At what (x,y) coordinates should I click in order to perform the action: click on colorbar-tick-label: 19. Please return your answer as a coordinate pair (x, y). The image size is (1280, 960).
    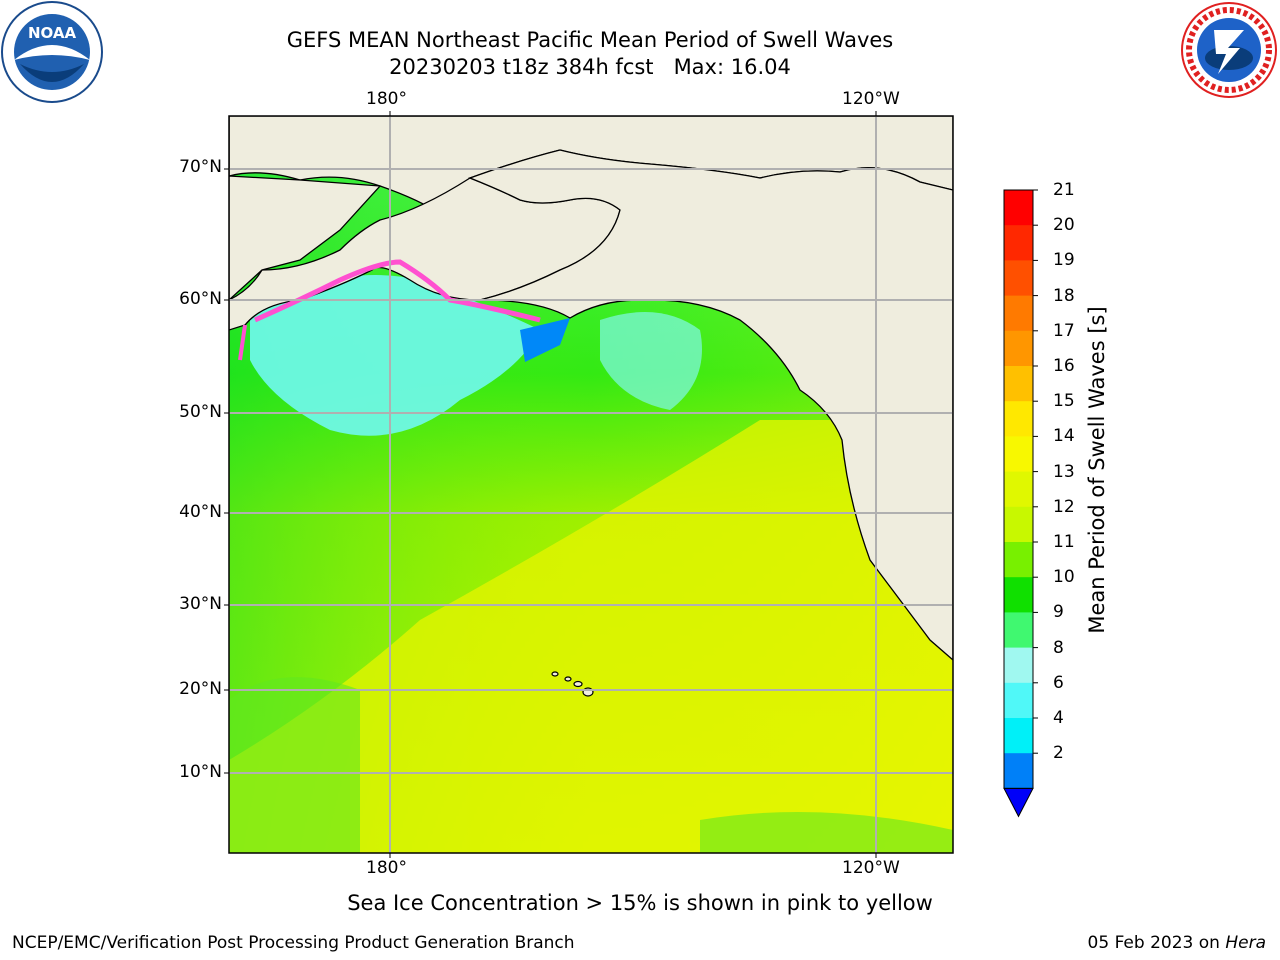
    Looking at the image, I should click on (1064, 260).